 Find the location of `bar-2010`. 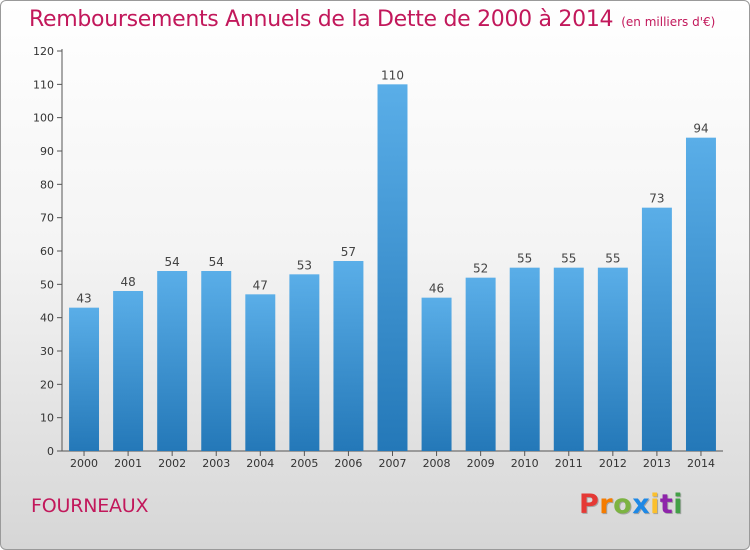

bar-2010 is located at coordinates (524, 359).